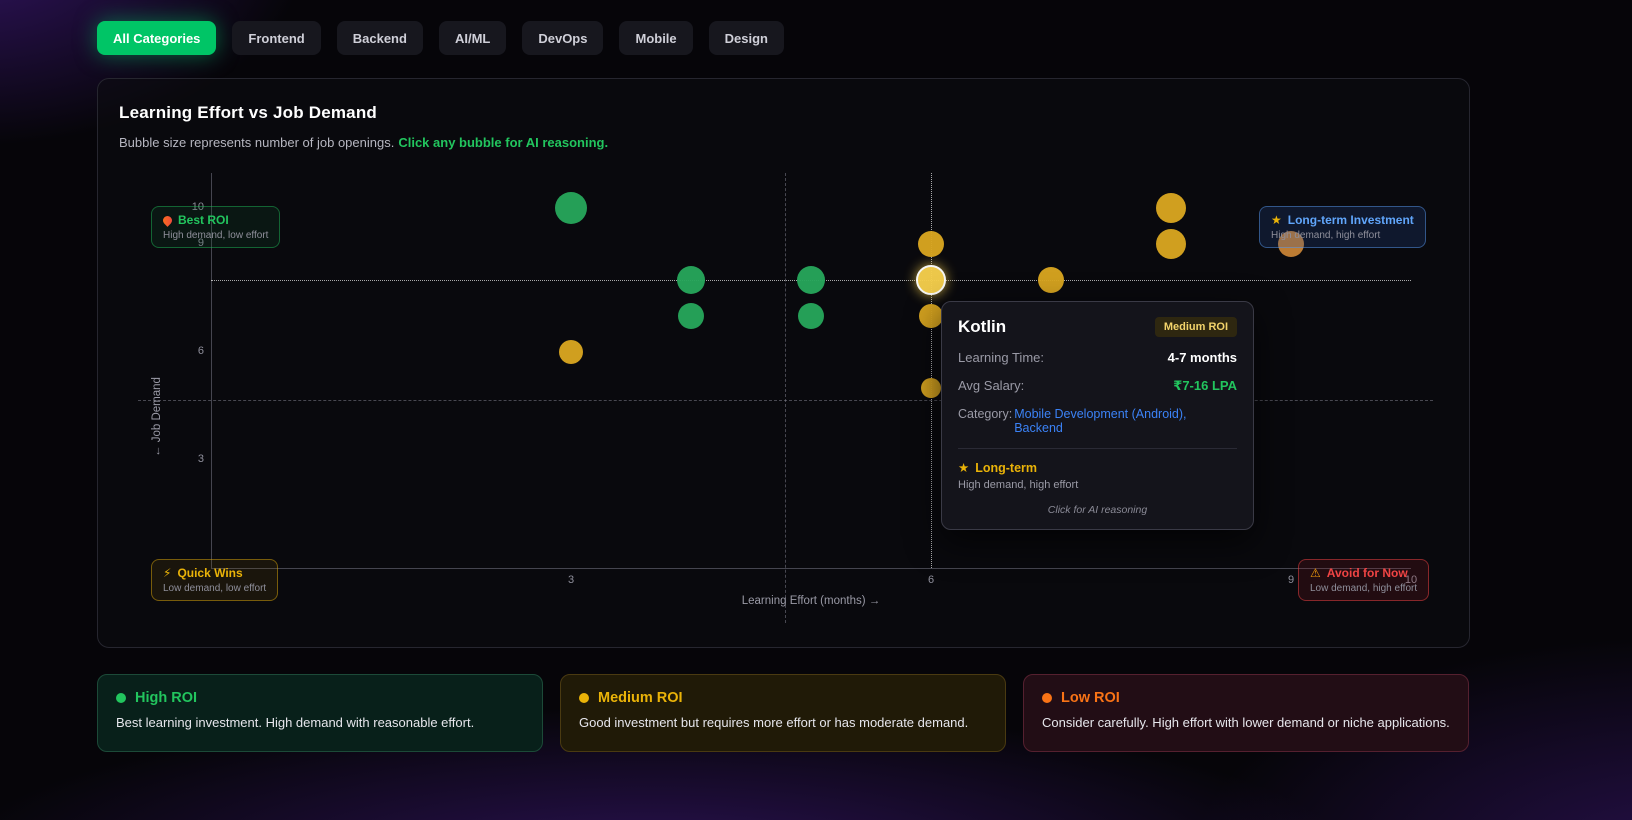 The height and width of the screenshot is (820, 1632). Describe the element at coordinates (982, 326) in the screenshot. I see `tooltip-skill-name: Kotlin` at that location.